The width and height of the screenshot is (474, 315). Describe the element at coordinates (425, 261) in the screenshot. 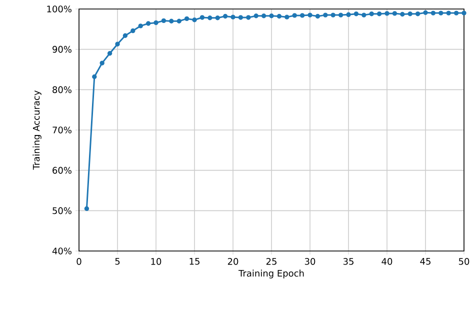

I see `x-tick-label: 45` at that location.